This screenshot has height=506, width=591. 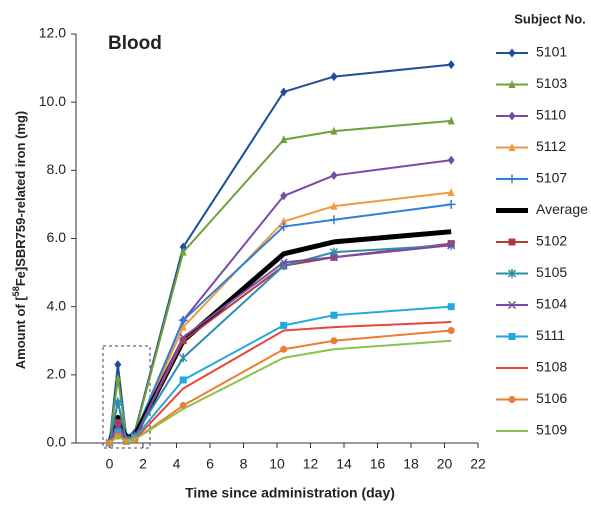 I want to click on y-axis-label: Amount of [58Fe]SBR759-related iron (mg), so click(x=19, y=240).